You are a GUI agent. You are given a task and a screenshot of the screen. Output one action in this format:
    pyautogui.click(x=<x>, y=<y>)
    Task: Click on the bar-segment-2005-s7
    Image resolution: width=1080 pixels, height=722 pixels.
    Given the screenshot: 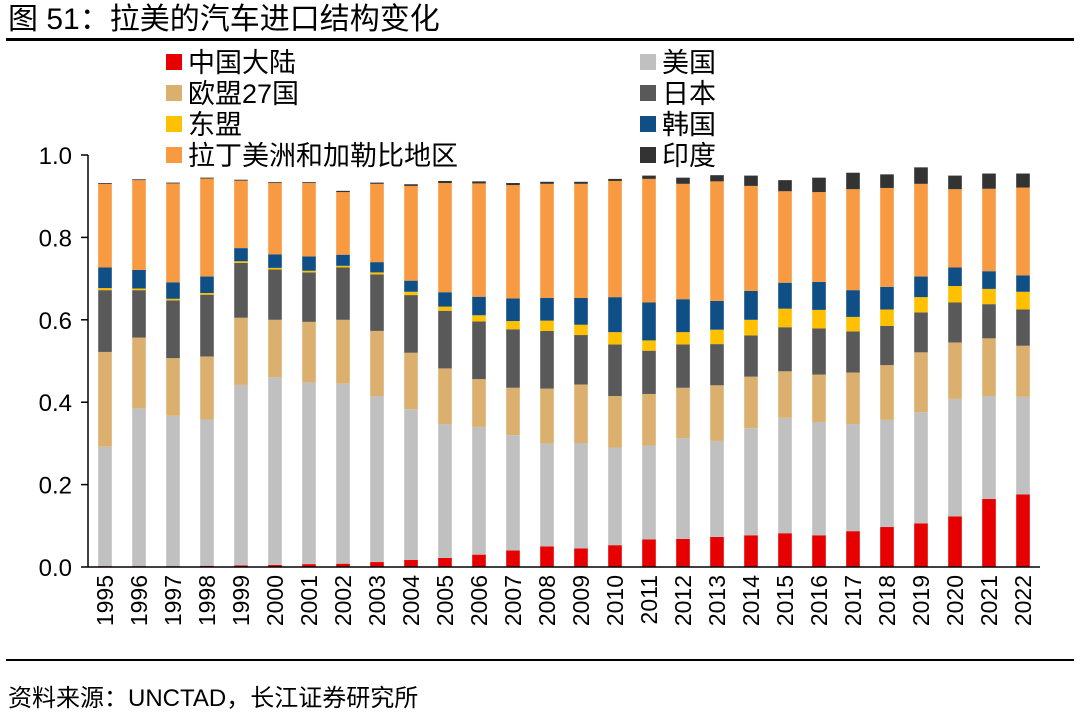 What is the action you would take?
    pyautogui.click(x=445, y=182)
    